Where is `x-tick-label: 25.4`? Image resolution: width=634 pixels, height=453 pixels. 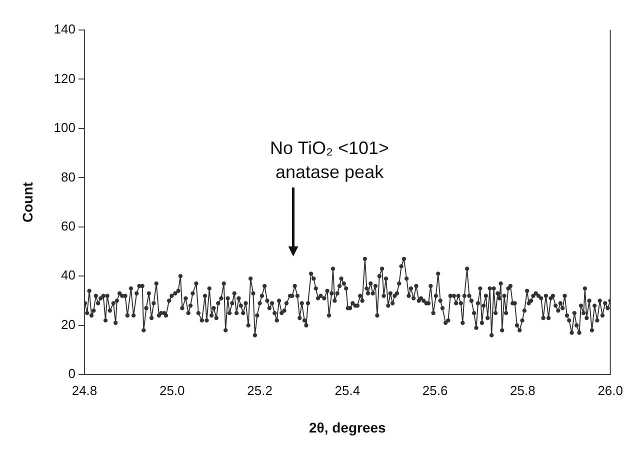 x-tick-label: 25.4 is located at coordinates (347, 390).